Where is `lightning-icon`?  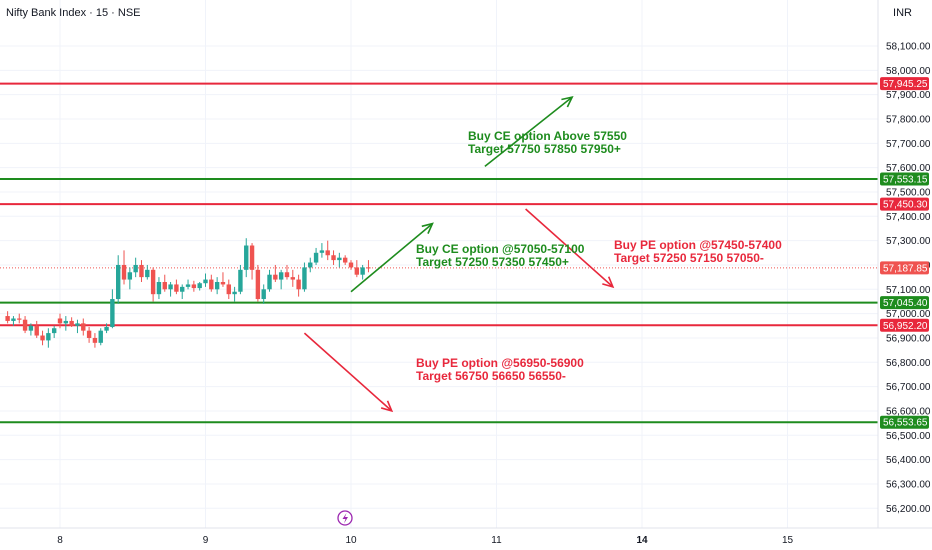 lightning-icon is located at coordinates (345, 518).